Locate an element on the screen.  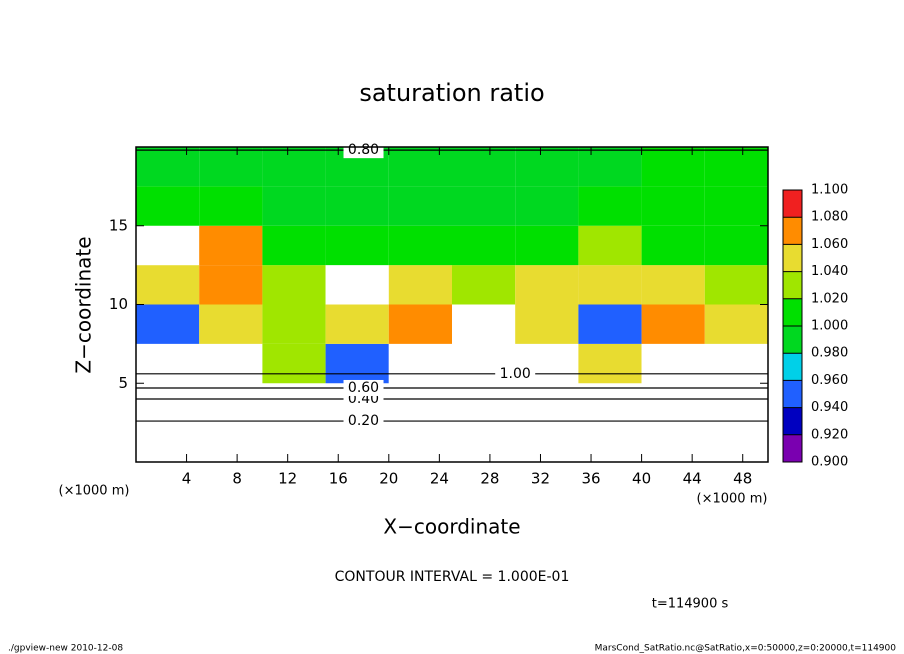
contour-label: 1.00 is located at coordinates (515, 374).